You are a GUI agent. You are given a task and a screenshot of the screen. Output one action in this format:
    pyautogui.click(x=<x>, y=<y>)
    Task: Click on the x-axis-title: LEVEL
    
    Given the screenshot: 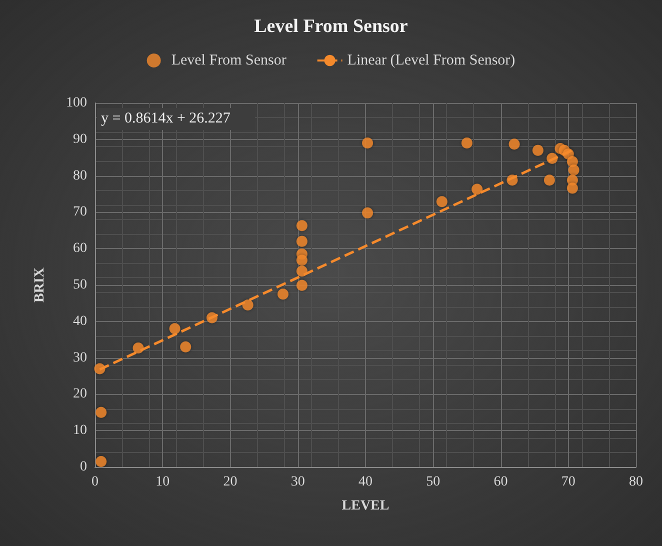 What is the action you would take?
    pyautogui.click(x=366, y=506)
    